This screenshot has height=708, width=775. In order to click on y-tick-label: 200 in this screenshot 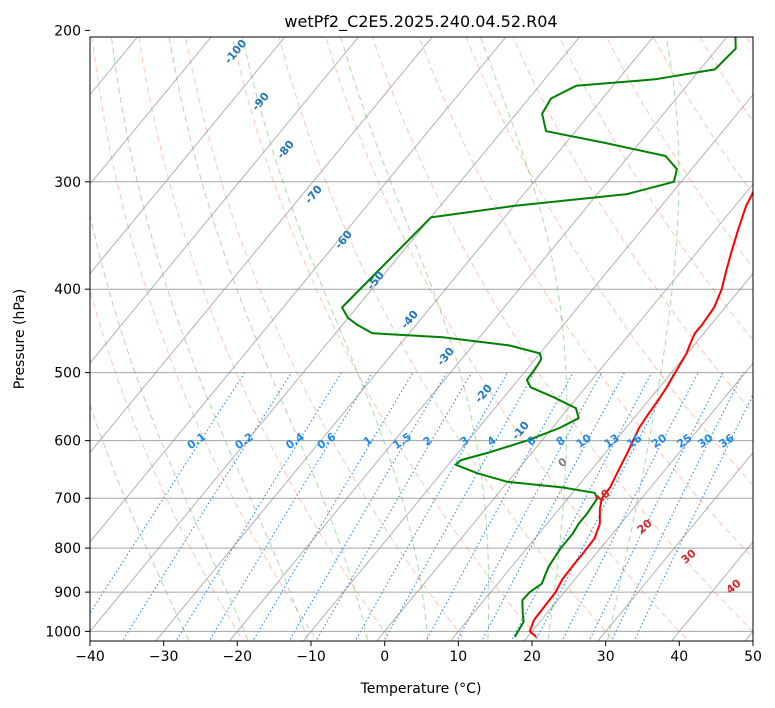, I will do `click(67, 31)`.